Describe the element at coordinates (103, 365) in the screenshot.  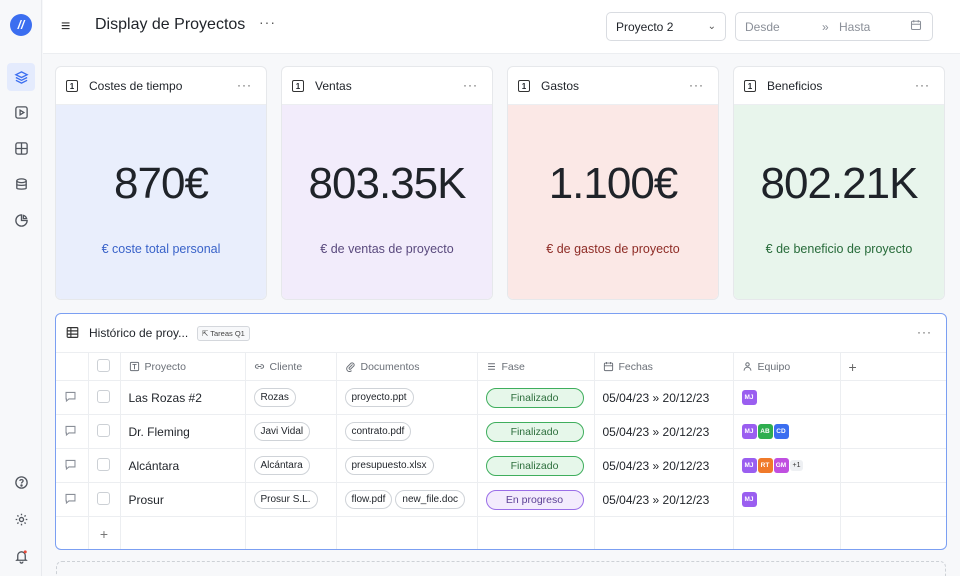
I see `select-all-checkbox` at that location.